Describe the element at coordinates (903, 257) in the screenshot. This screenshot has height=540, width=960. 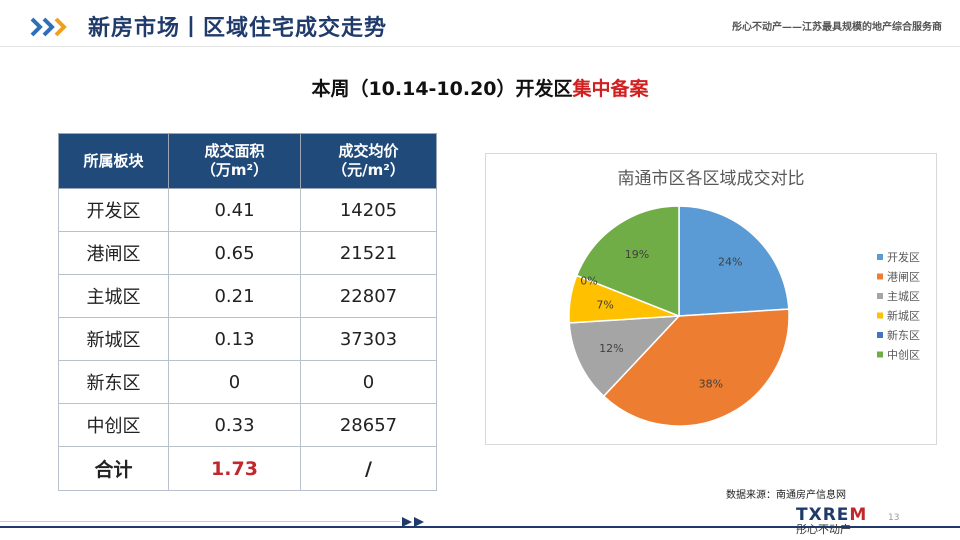
I see `legend-label: 开发区` at that location.